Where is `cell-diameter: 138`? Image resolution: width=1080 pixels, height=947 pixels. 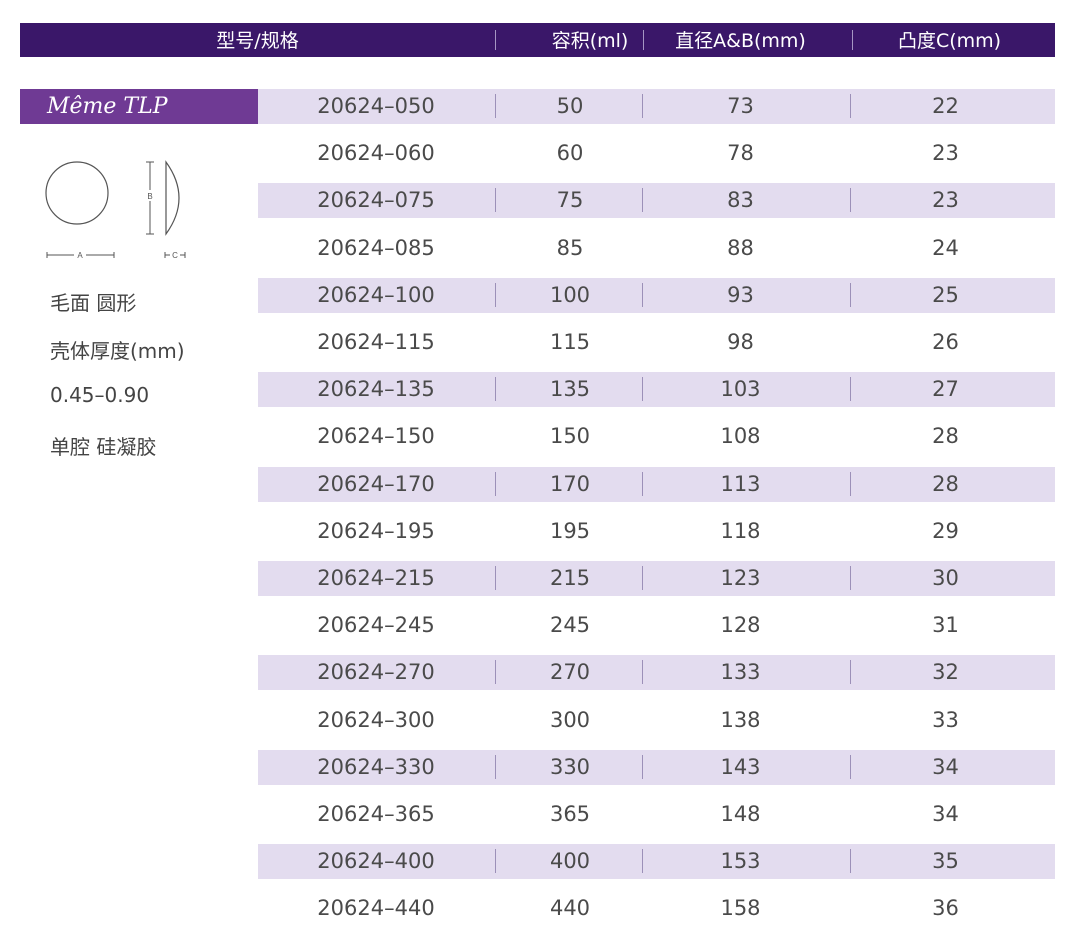
cell-diameter: 138 is located at coordinates (740, 719).